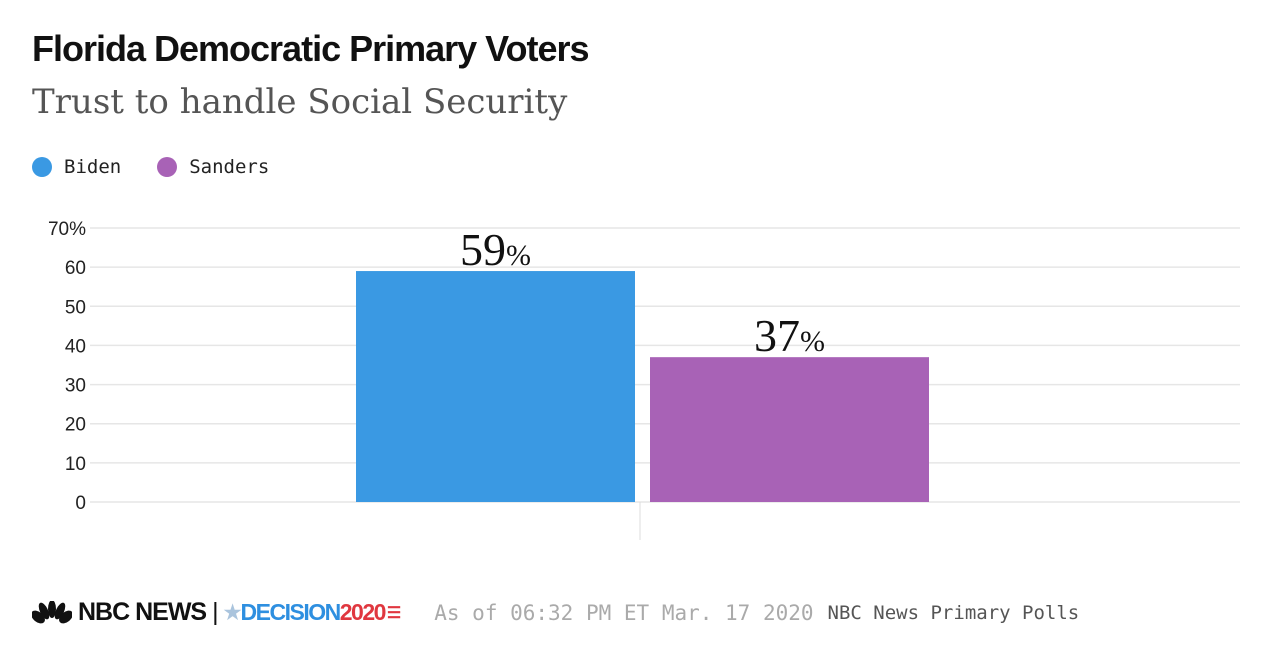 This screenshot has height=672, width=1280. I want to click on nbc-news-wordmark: NBC NEWS, so click(142, 612).